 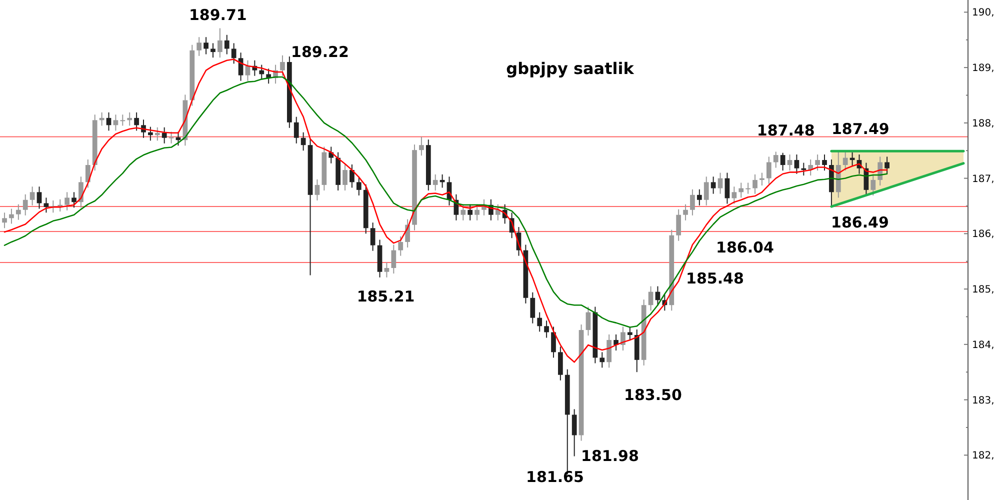 I want to click on ref-line-label: 186.04, so click(x=745, y=247).